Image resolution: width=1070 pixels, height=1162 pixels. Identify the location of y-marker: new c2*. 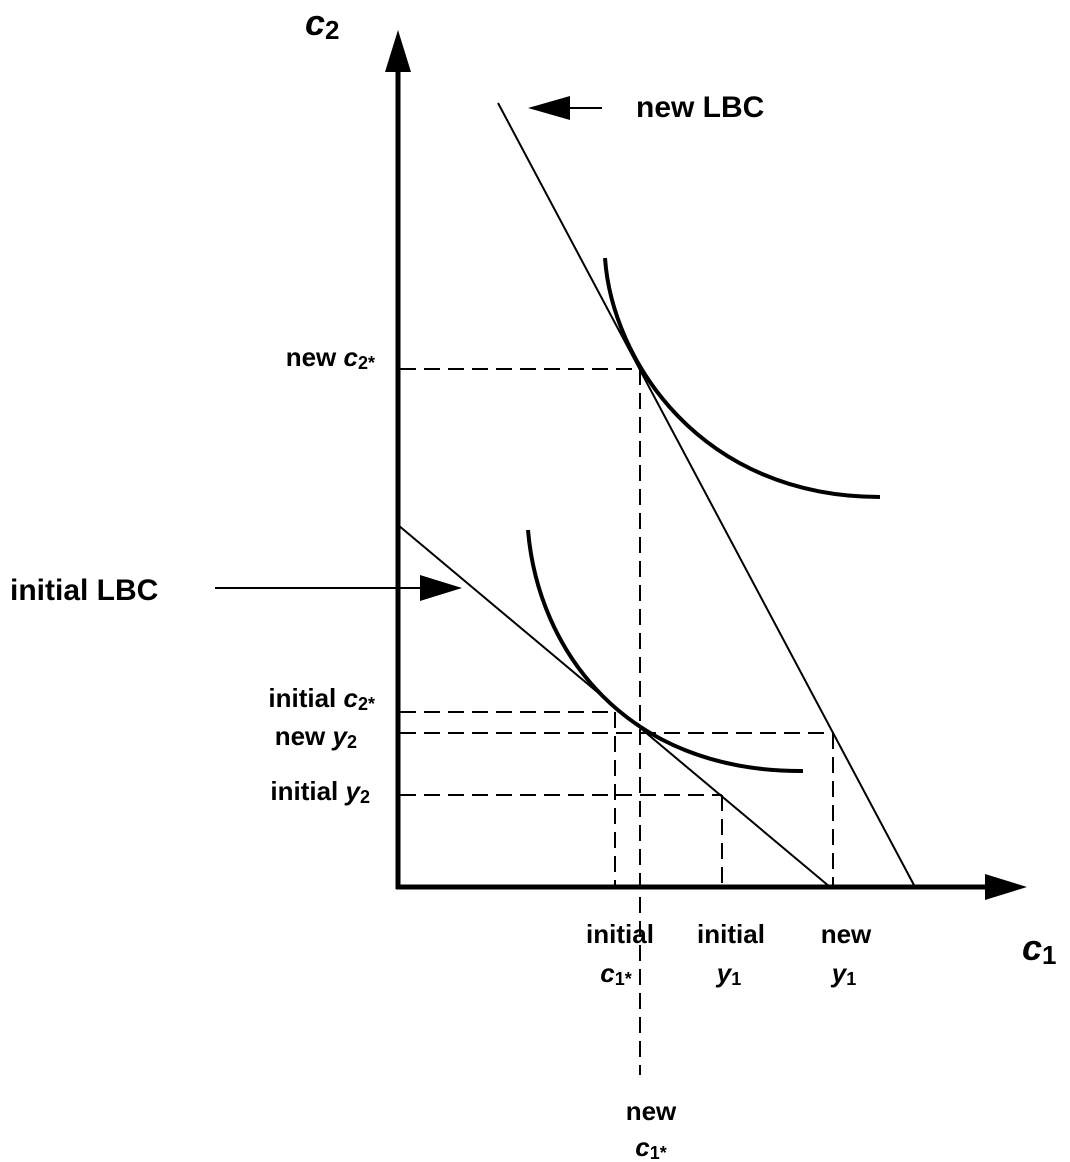
(330, 357).